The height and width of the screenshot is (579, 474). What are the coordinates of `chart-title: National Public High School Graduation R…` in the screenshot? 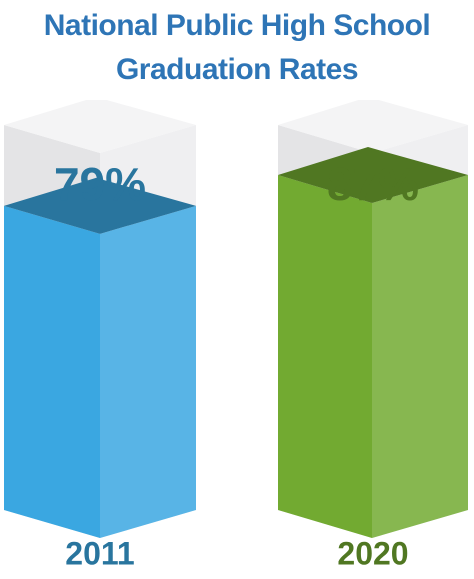 It's located at (237, 47).